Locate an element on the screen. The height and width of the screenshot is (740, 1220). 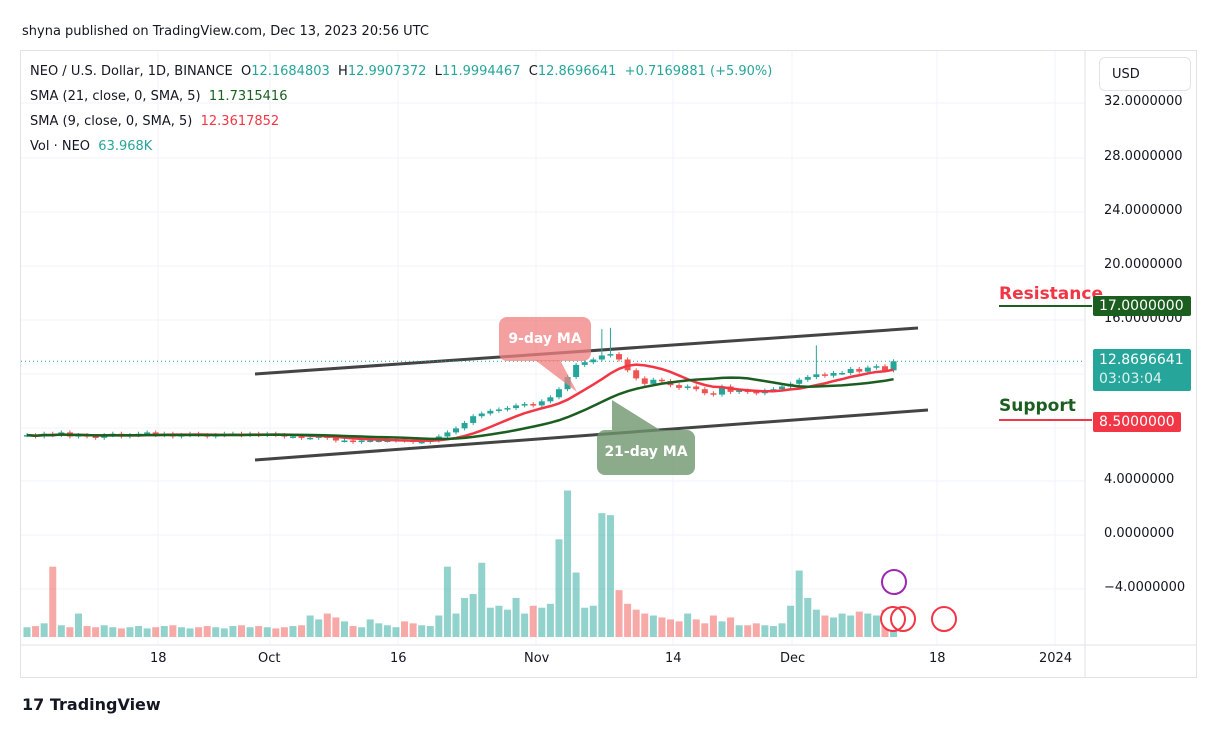
sma21-legend: SMA (21, close, 0, SMA, 5) 11.7315416 is located at coordinates (158, 96).